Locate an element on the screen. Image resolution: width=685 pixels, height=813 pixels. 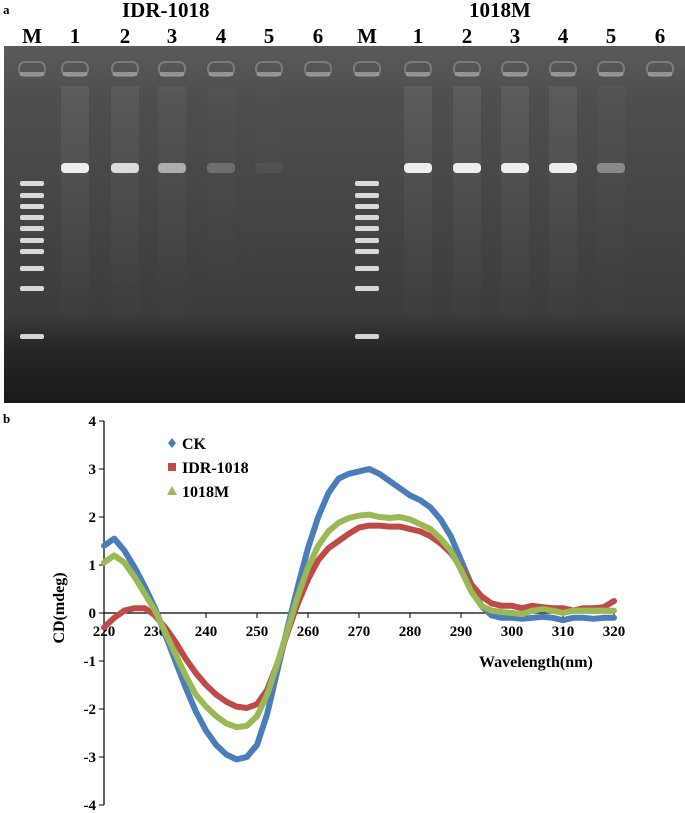
x-tick-label: 280 is located at coordinates (410, 632).